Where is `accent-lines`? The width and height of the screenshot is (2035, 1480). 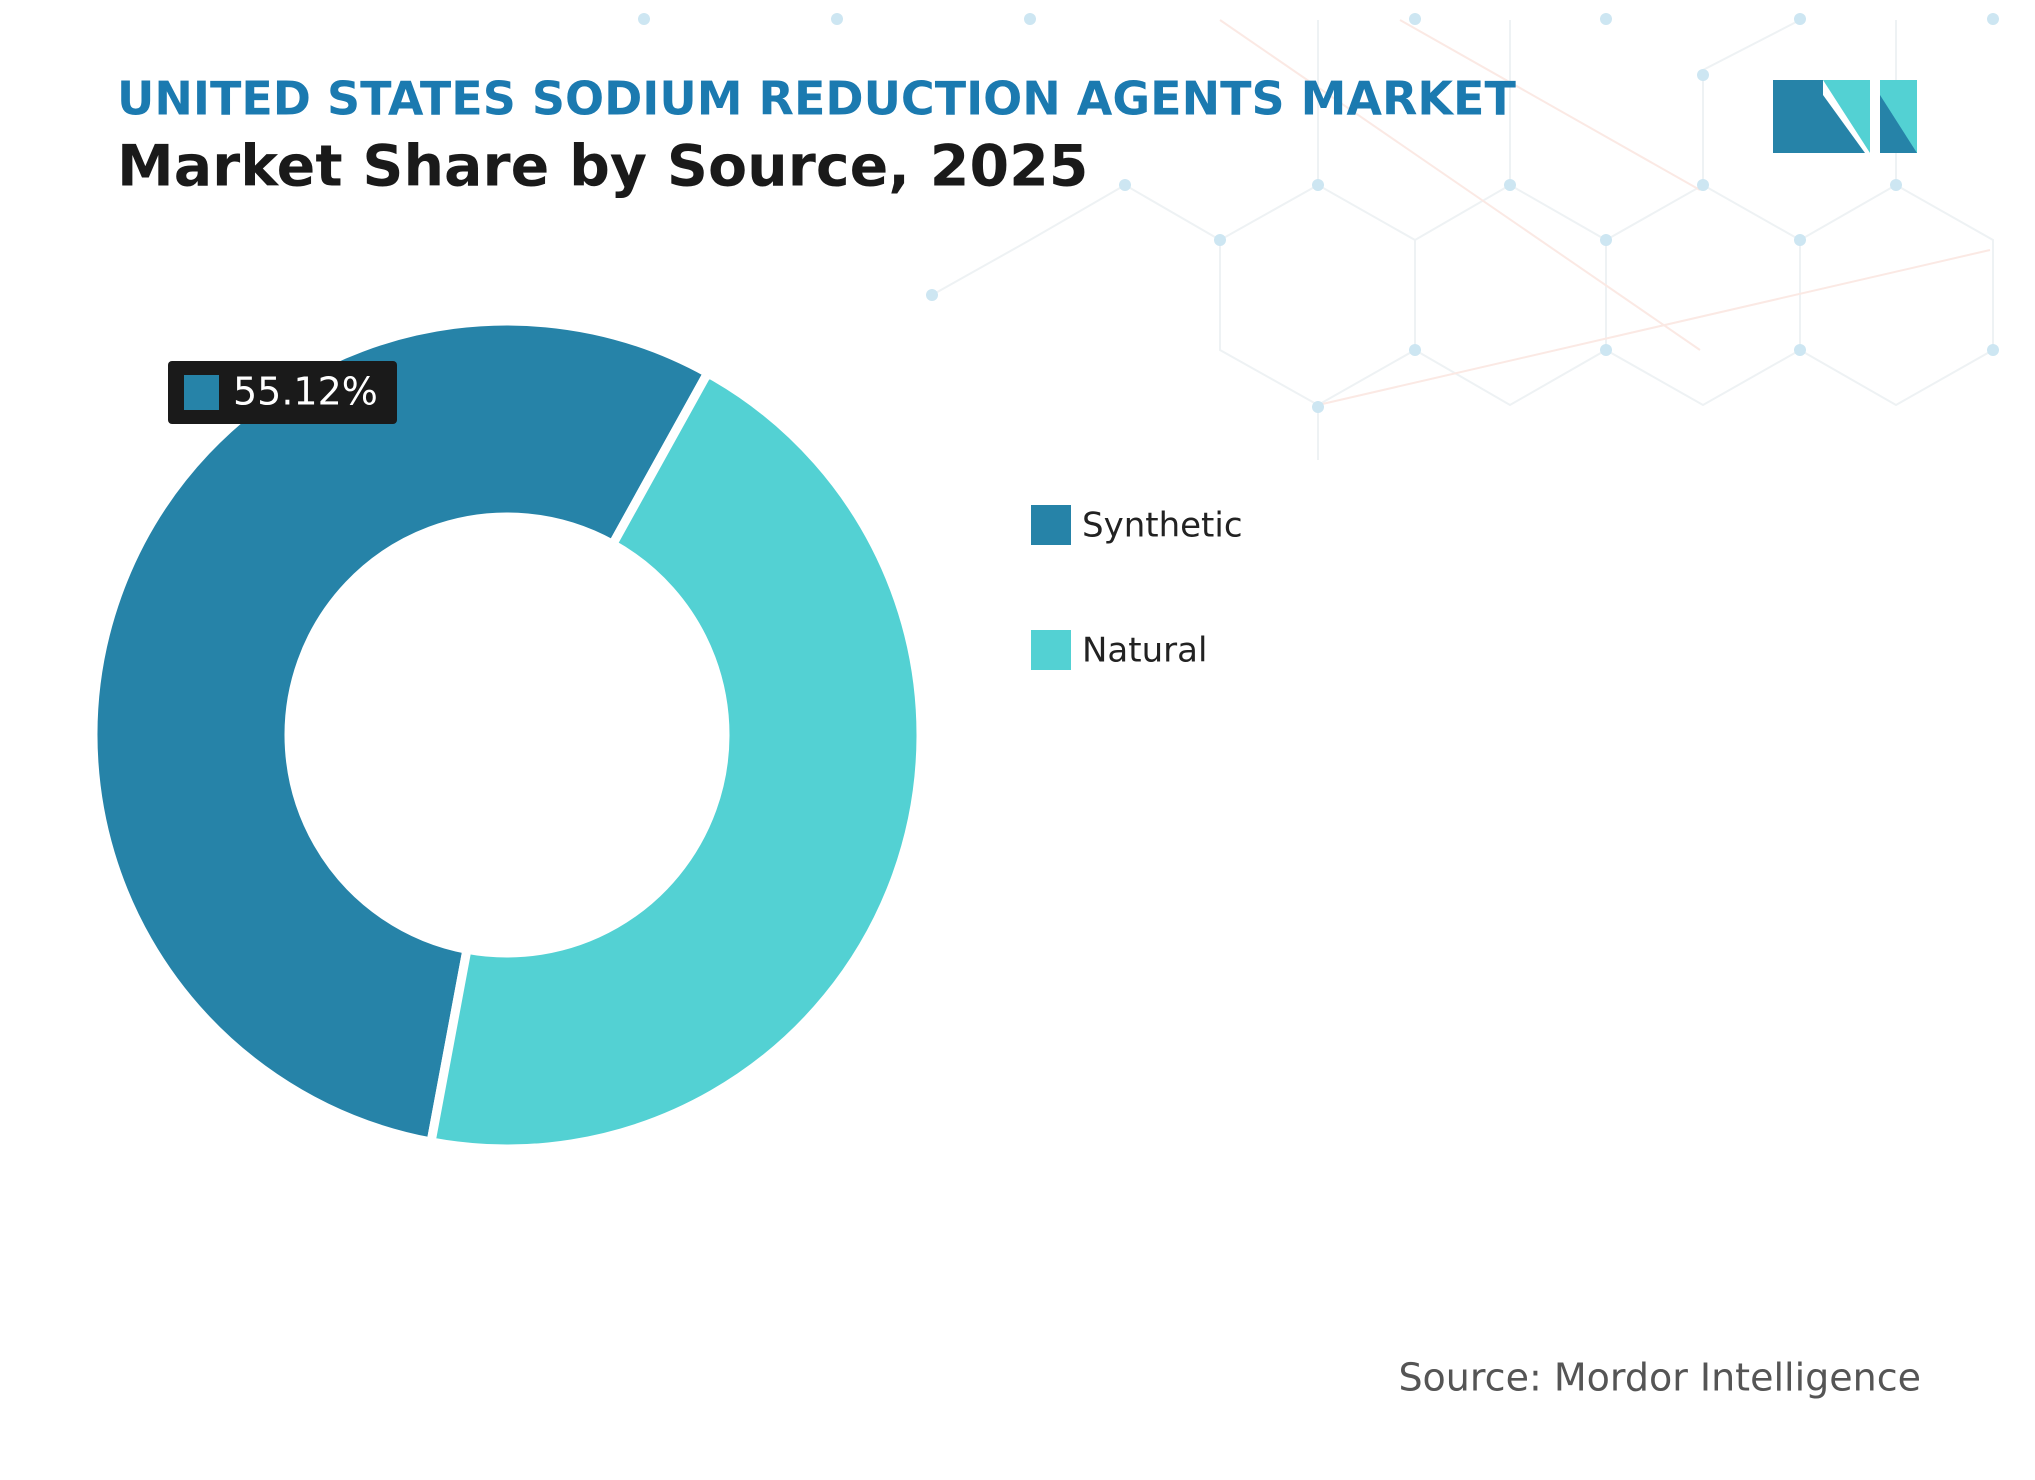 accent-lines is located at coordinates (1605, 212).